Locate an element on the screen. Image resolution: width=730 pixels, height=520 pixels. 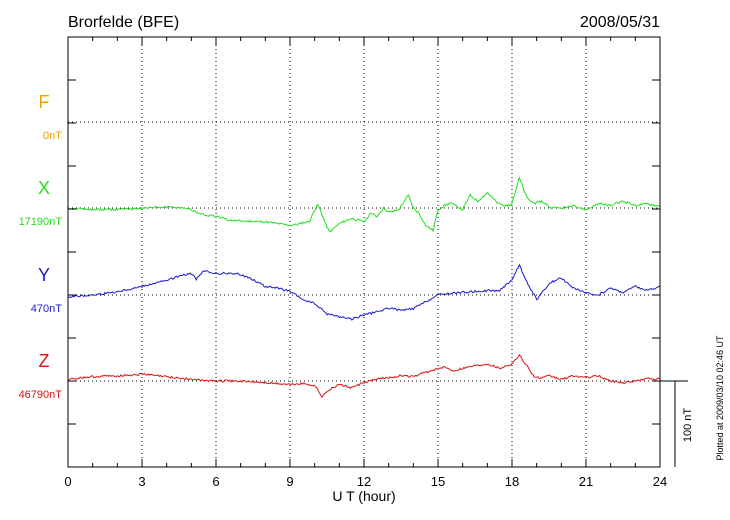
x-tick-label: 9 is located at coordinates (289, 481).